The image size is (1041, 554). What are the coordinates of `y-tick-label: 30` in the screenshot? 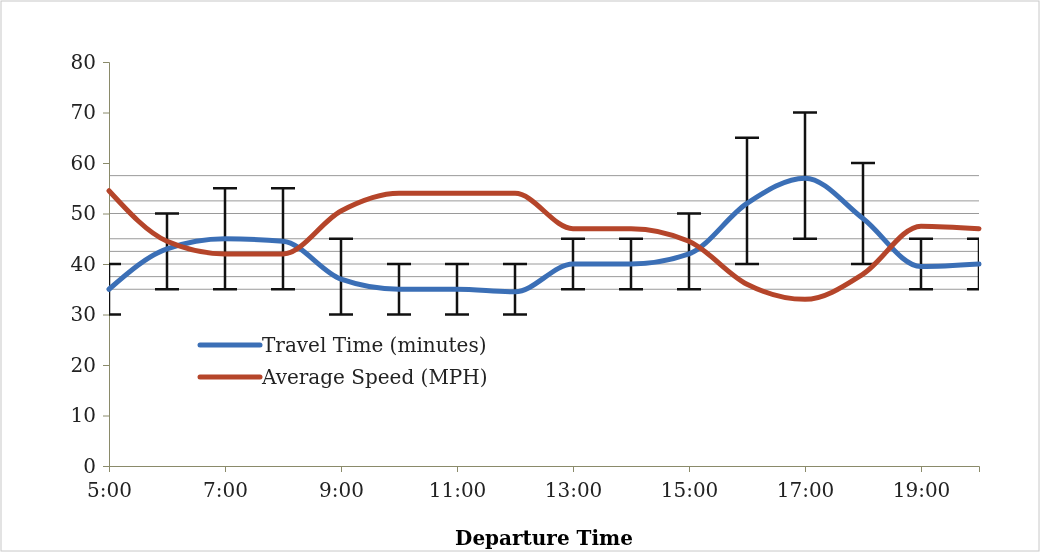 It's located at (83, 314).